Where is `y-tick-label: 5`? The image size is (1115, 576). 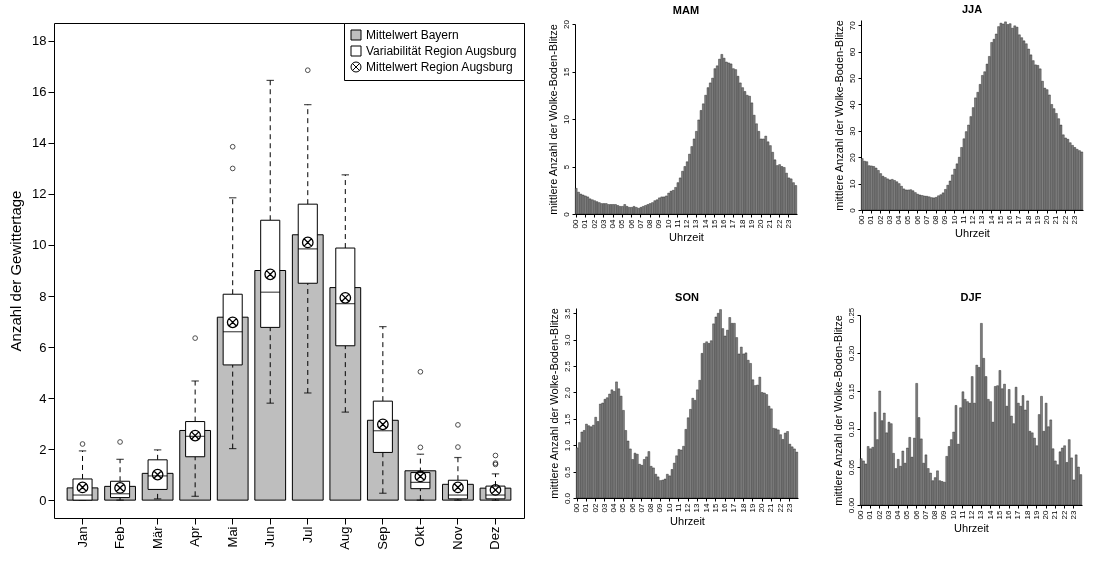 y-tick-label: 5 is located at coordinates (566, 167).